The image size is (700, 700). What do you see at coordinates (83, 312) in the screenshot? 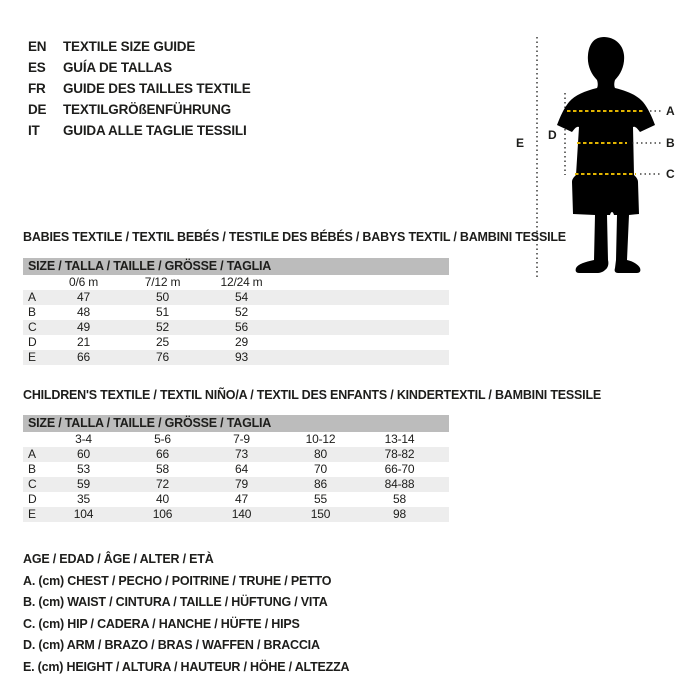
I see `value-cell: 48` at bounding box center [83, 312].